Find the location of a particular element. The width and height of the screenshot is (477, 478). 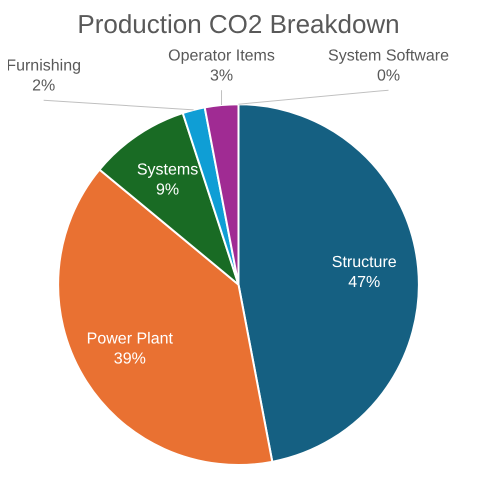

slice-label: Structure is located at coordinates (364, 263).